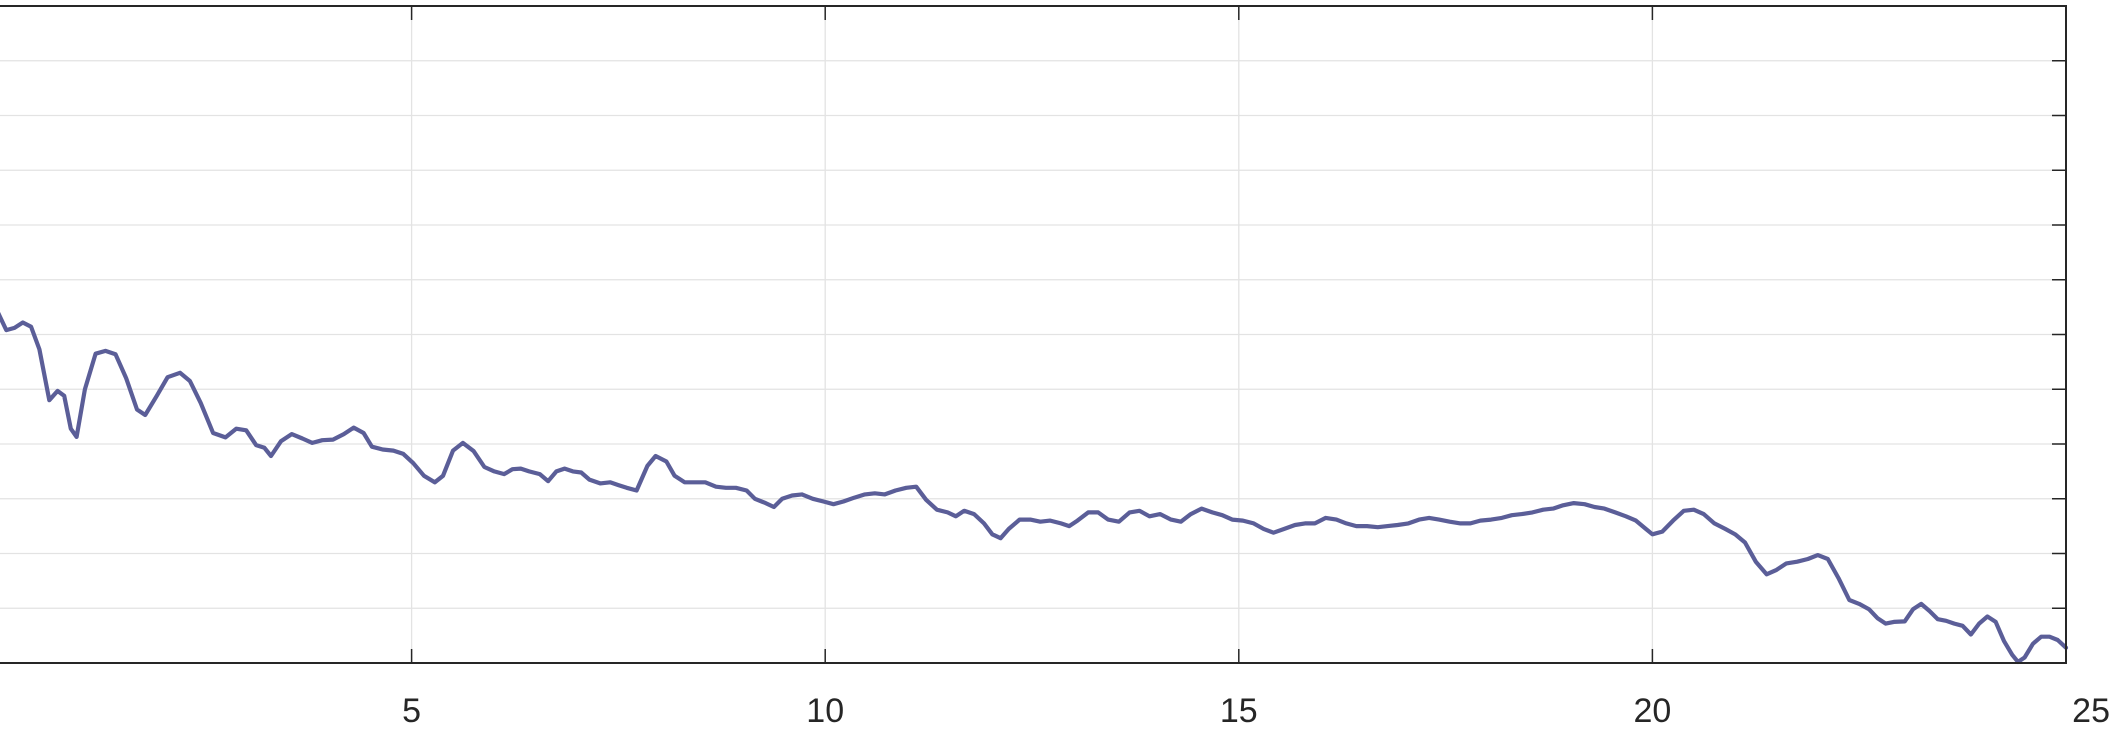 The image size is (2112, 731). I want to click on x-tick-label: 20, so click(1652, 711).